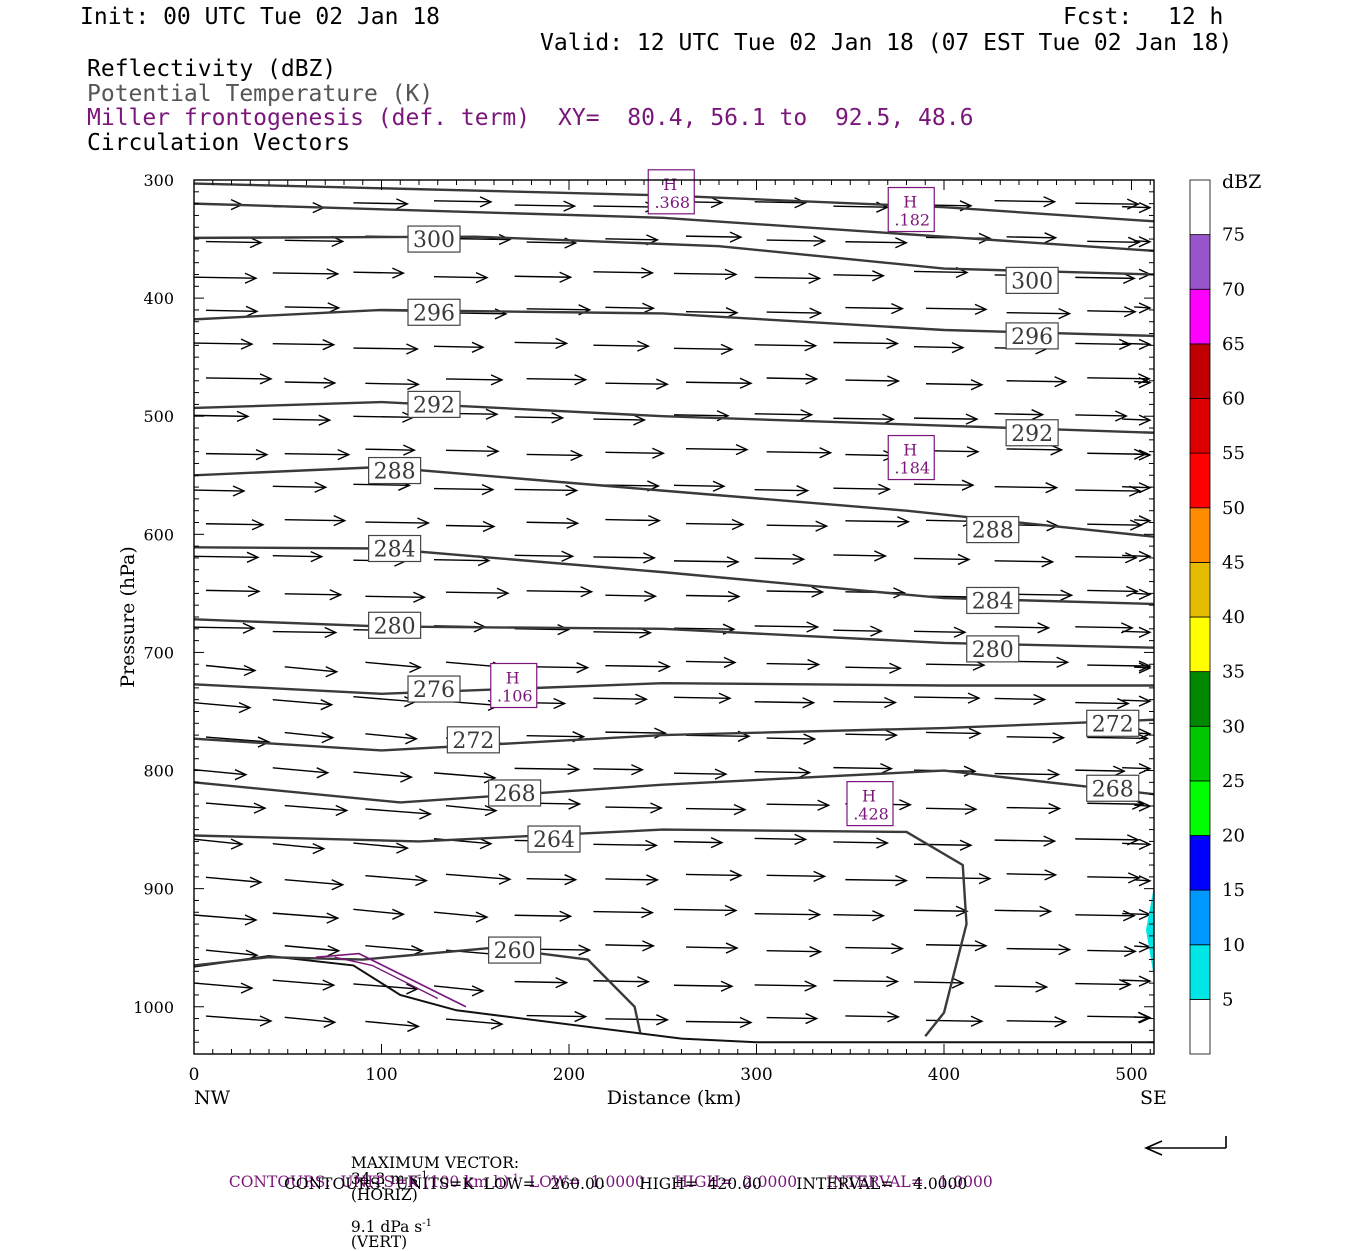 Image resolution: width=1350 pixels, height=1251 pixels. I want to click on contour-label-272: 272, so click(473, 741).